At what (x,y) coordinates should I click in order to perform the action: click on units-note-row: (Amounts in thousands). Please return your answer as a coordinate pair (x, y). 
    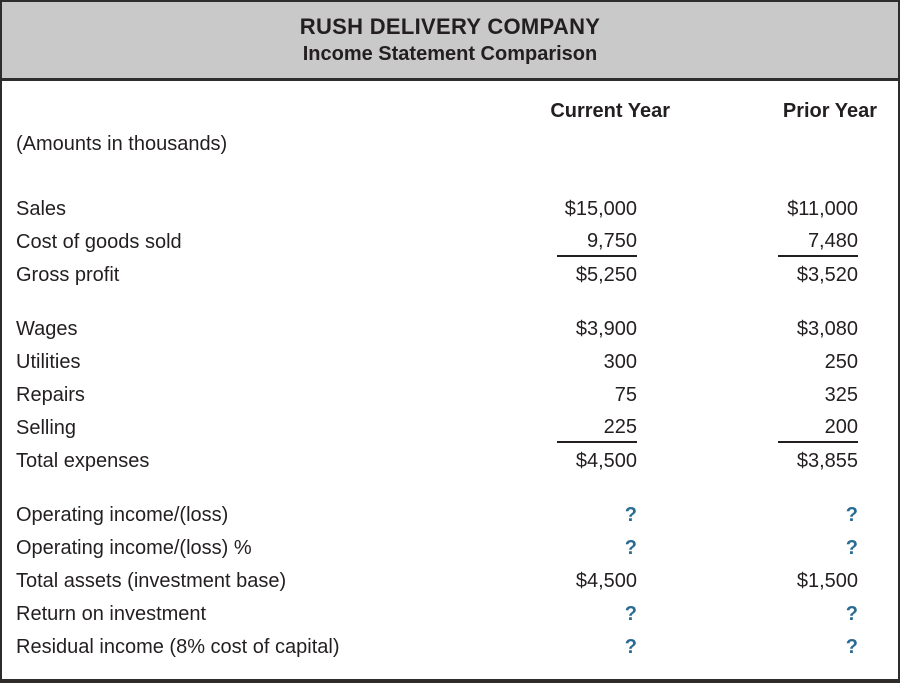
    Looking at the image, I should click on (437, 144).